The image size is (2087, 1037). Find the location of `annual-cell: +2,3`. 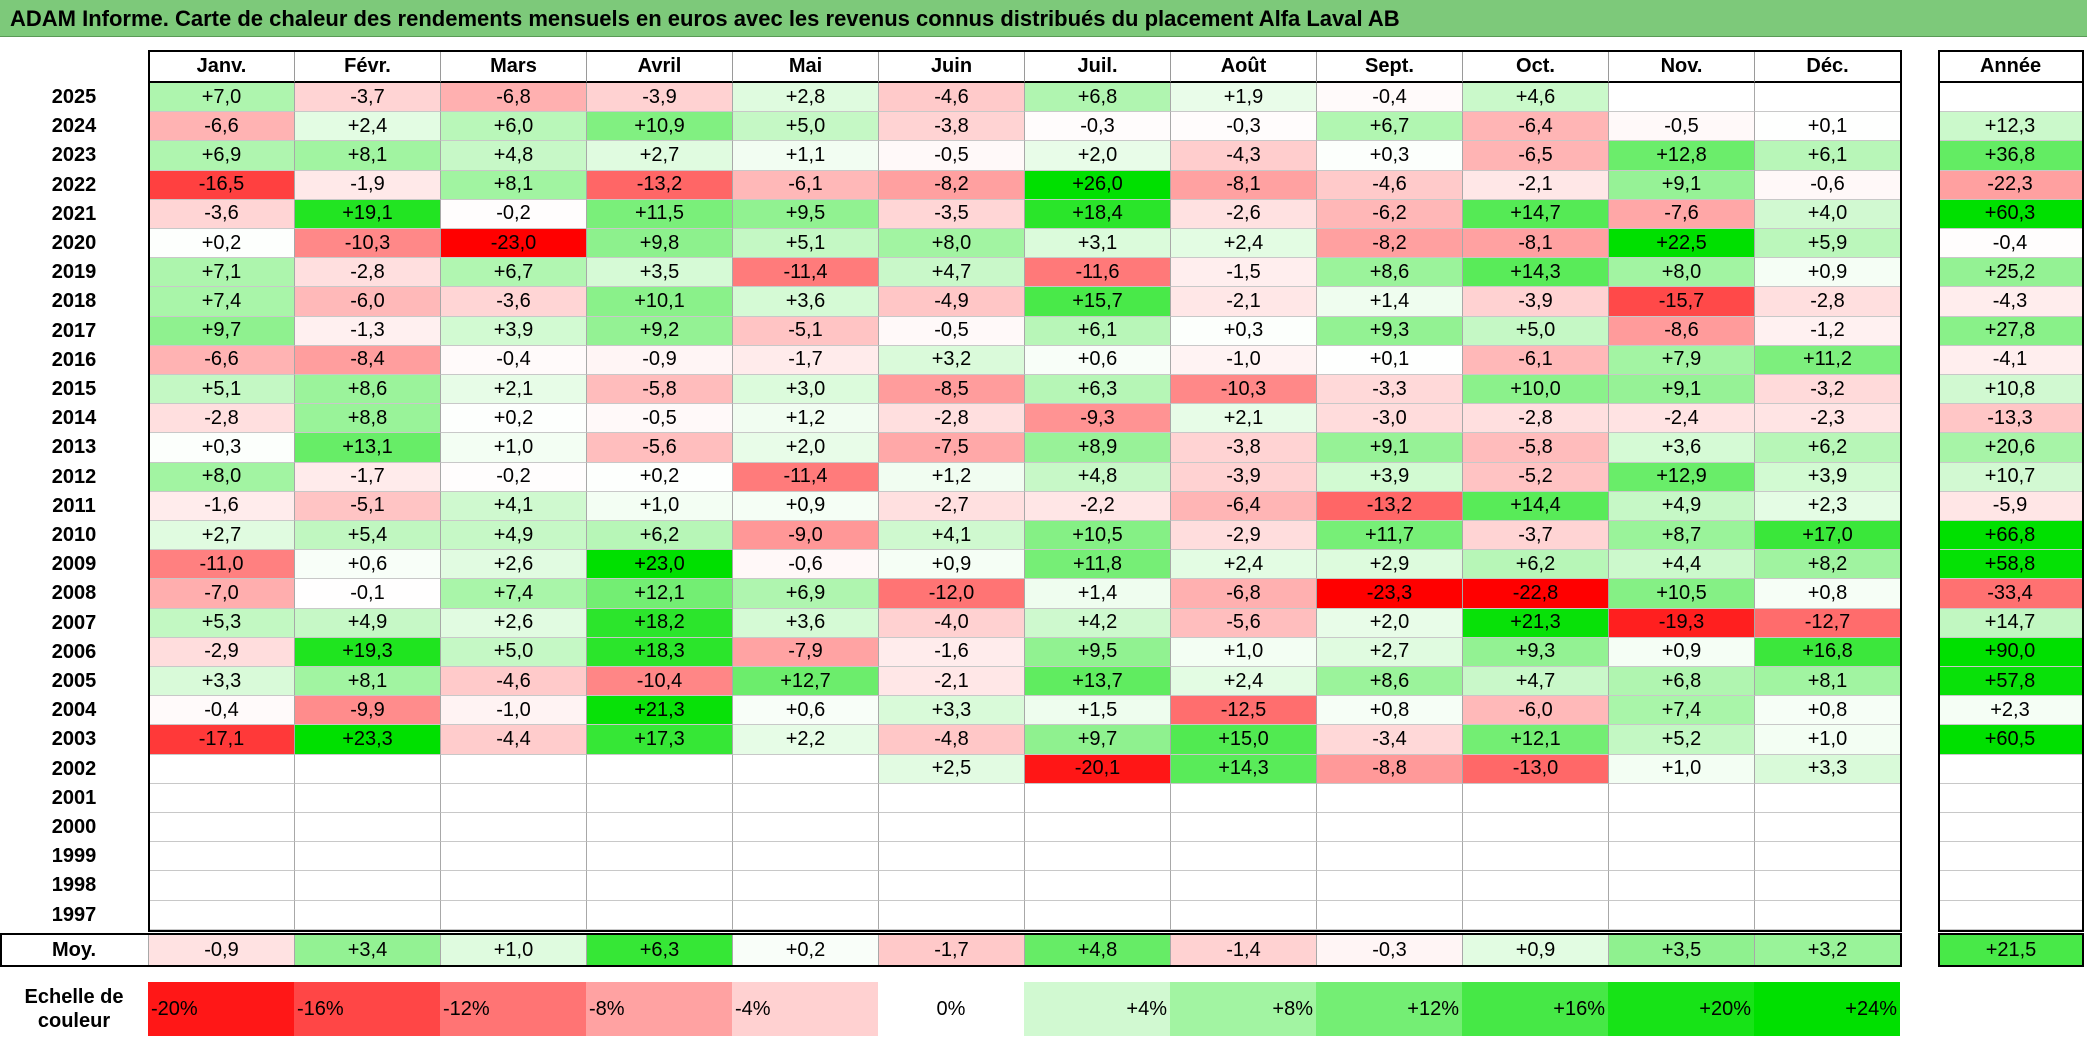

annual-cell: +2,3 is located at coordinates (2010, 711).